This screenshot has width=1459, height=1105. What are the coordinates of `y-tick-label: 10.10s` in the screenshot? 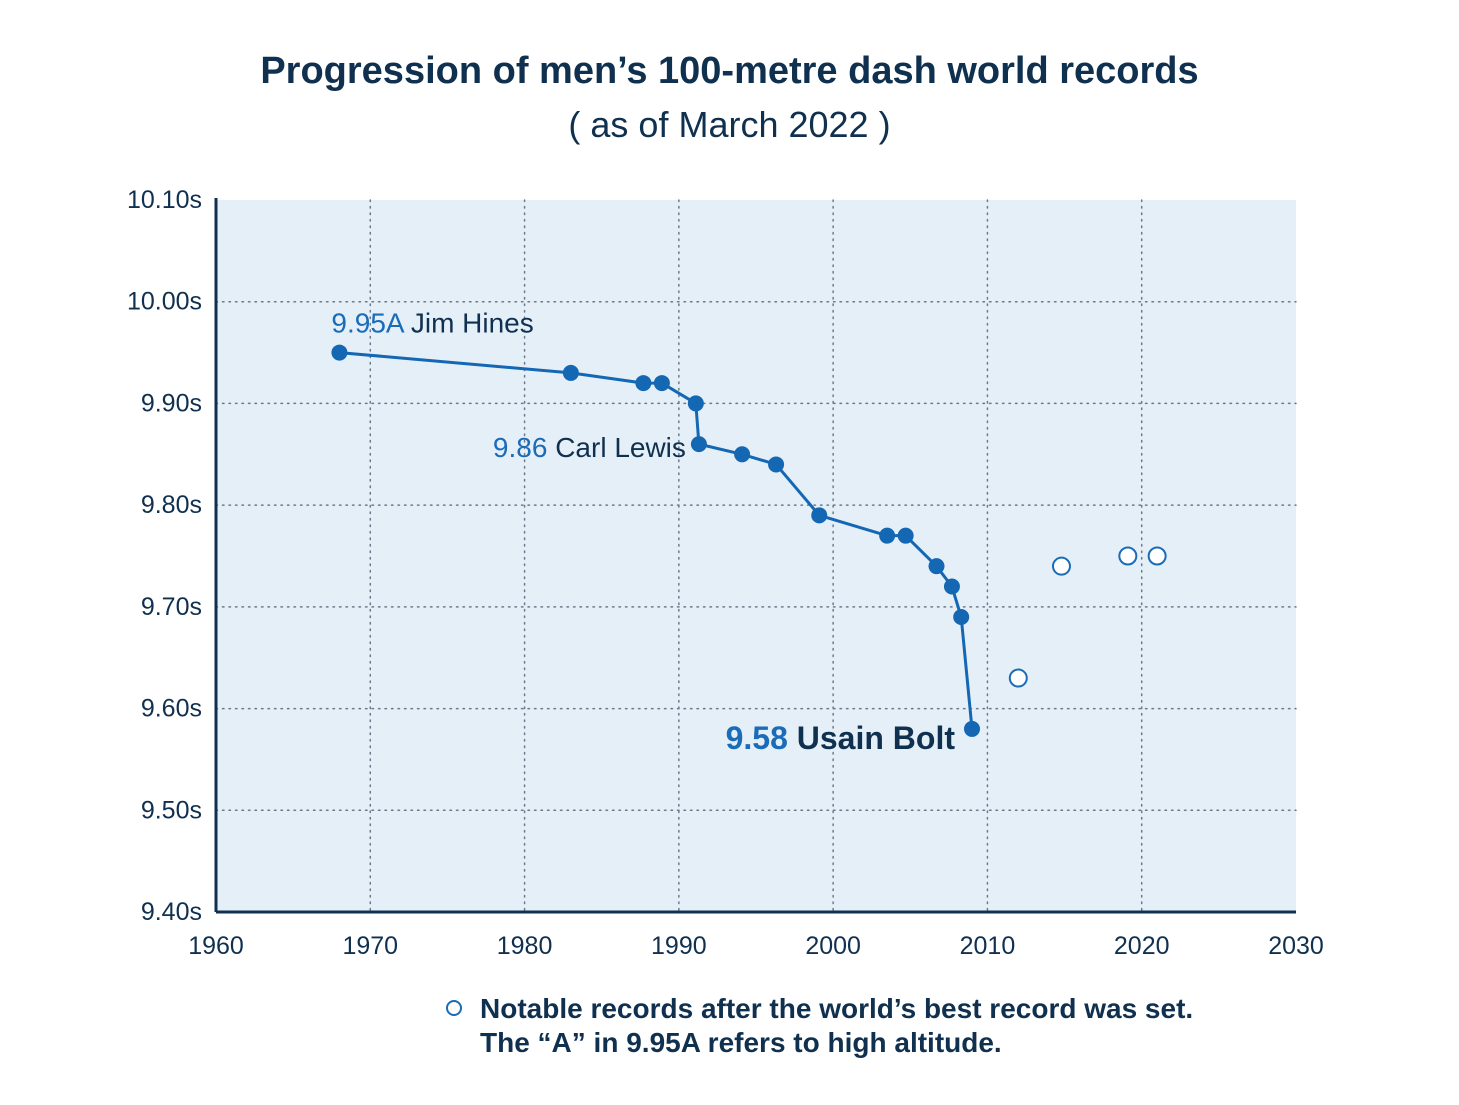 It's located at (164, 200).